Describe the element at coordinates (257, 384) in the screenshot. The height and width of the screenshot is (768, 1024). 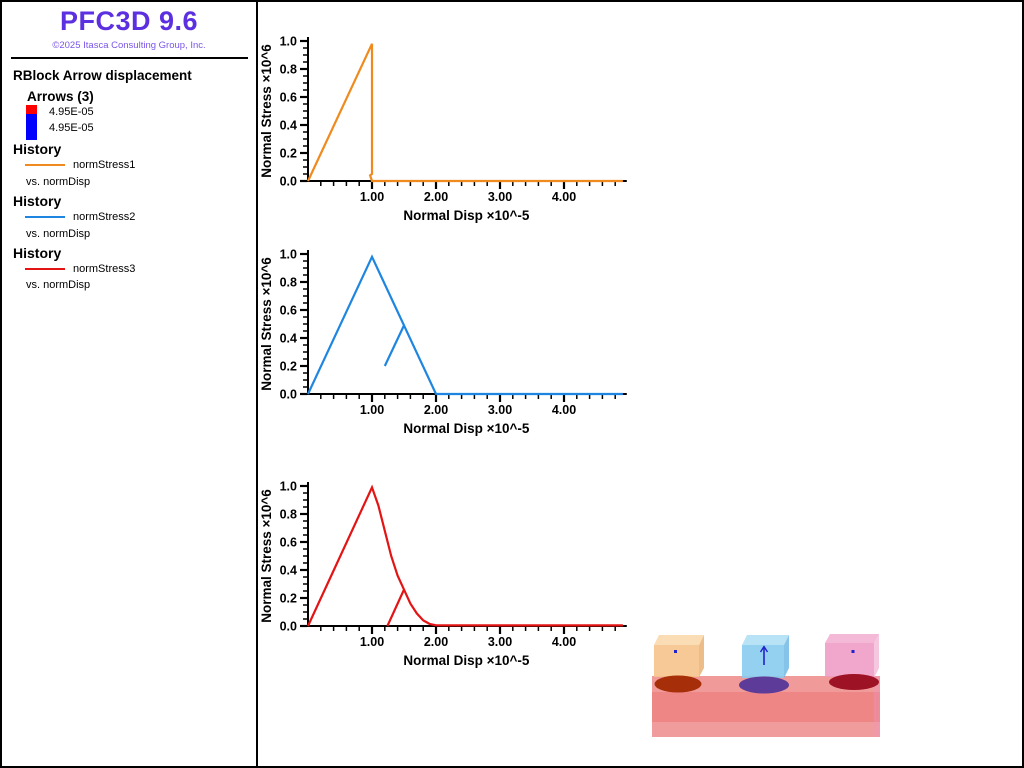
I see `panel-divider` at that location.